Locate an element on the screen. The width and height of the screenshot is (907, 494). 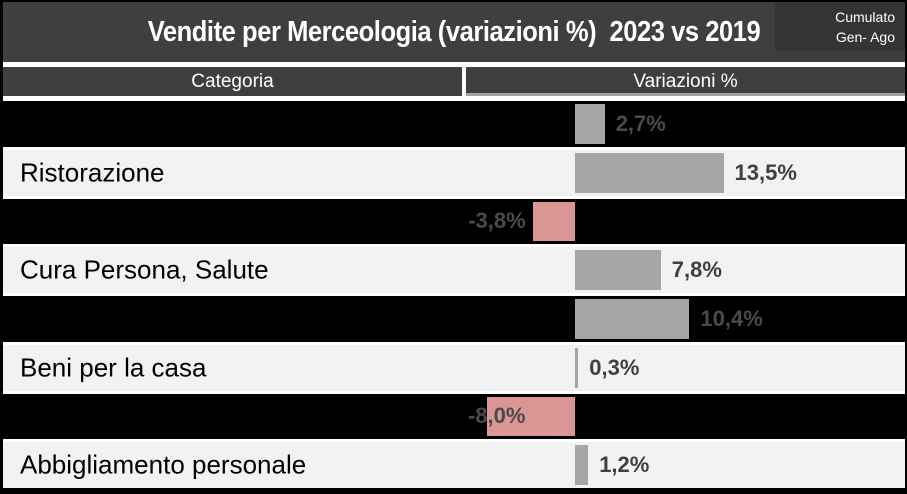
value-label: 7,8% is located at coordinates (696, 270).